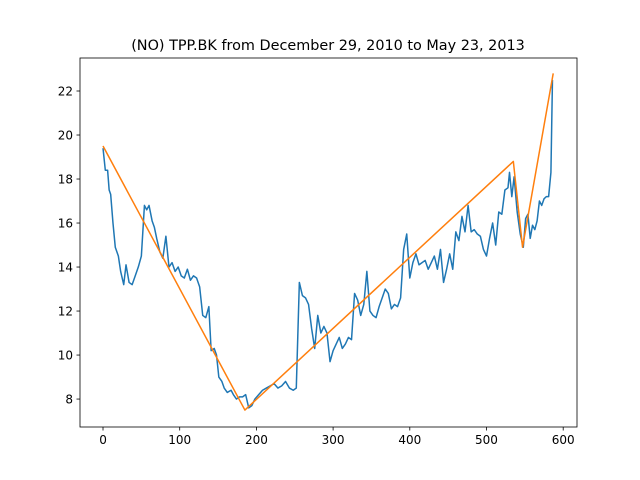  What do you see at coordinates (256, 440) in the screenshot?
I see `x-tick-label: 200` at bounding box center [256, 440].